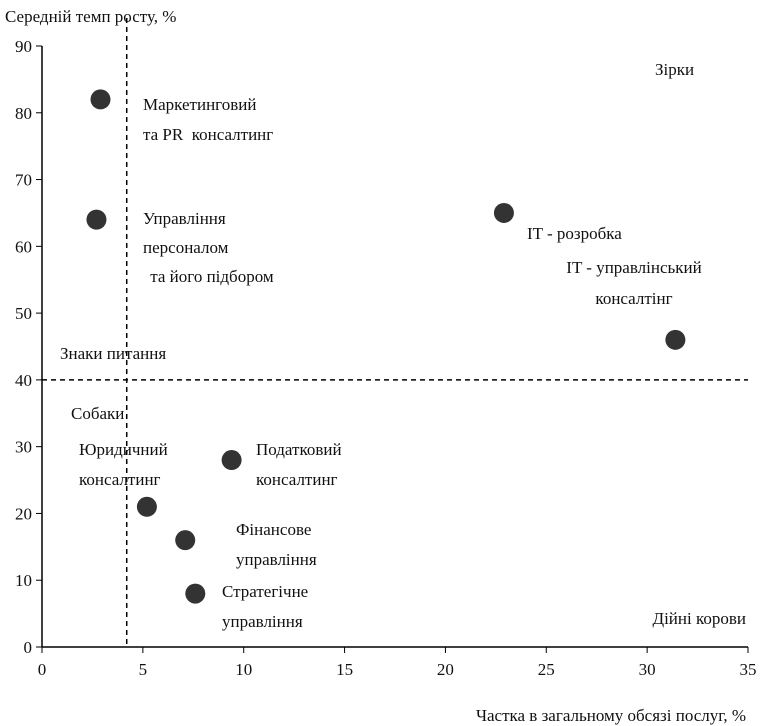  I want to click on y-tick-label: 20, so click(23, 513).